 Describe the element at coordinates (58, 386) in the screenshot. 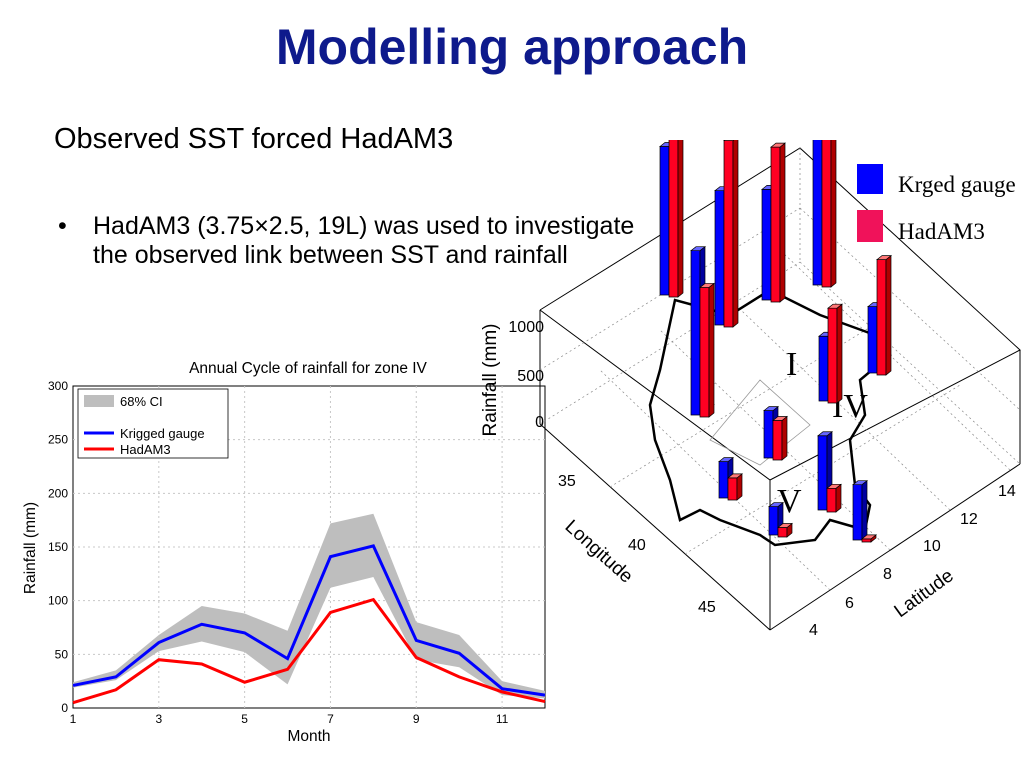

I see `y-tick-label: 300` at that location.